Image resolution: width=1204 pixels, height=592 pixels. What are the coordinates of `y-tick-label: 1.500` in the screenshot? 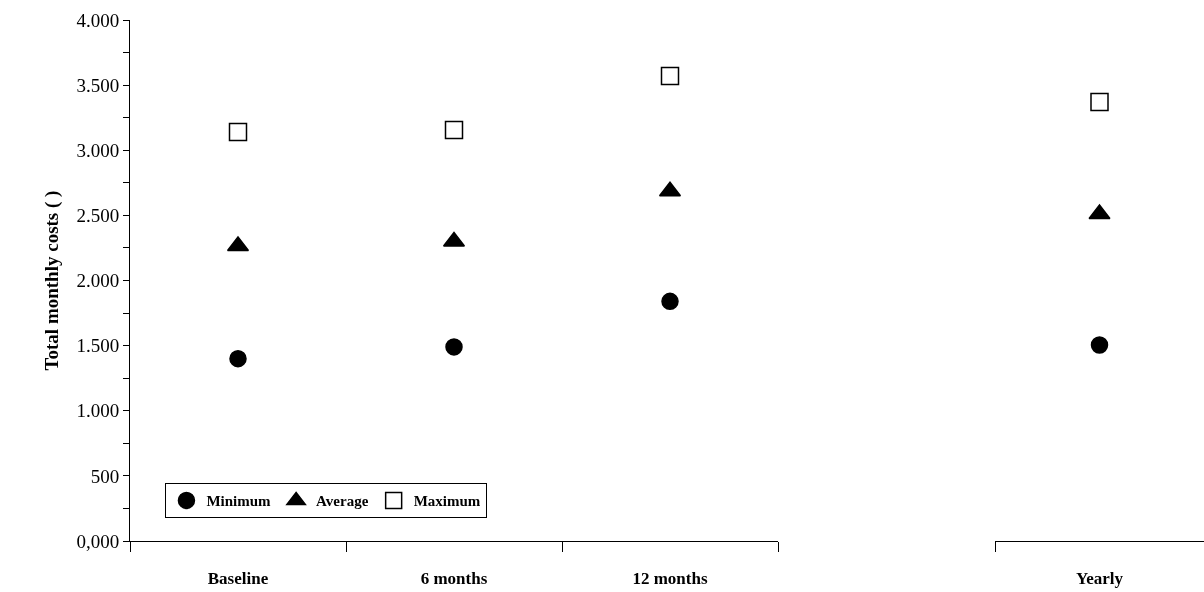 It's located at (98, 346).